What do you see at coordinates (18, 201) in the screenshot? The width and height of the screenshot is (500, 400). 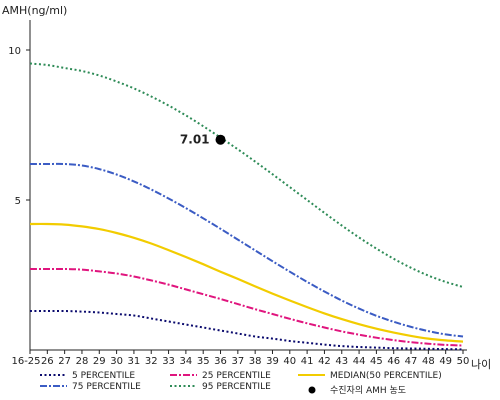 I see `y-tick-label: 5` at bounding box center [18, 201].